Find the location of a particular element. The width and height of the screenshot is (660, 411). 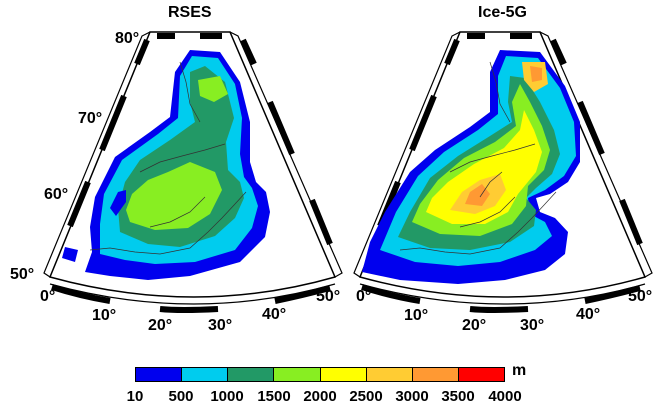

lon-label-20-ice5g: 20° is located at coordinates (474, 325).